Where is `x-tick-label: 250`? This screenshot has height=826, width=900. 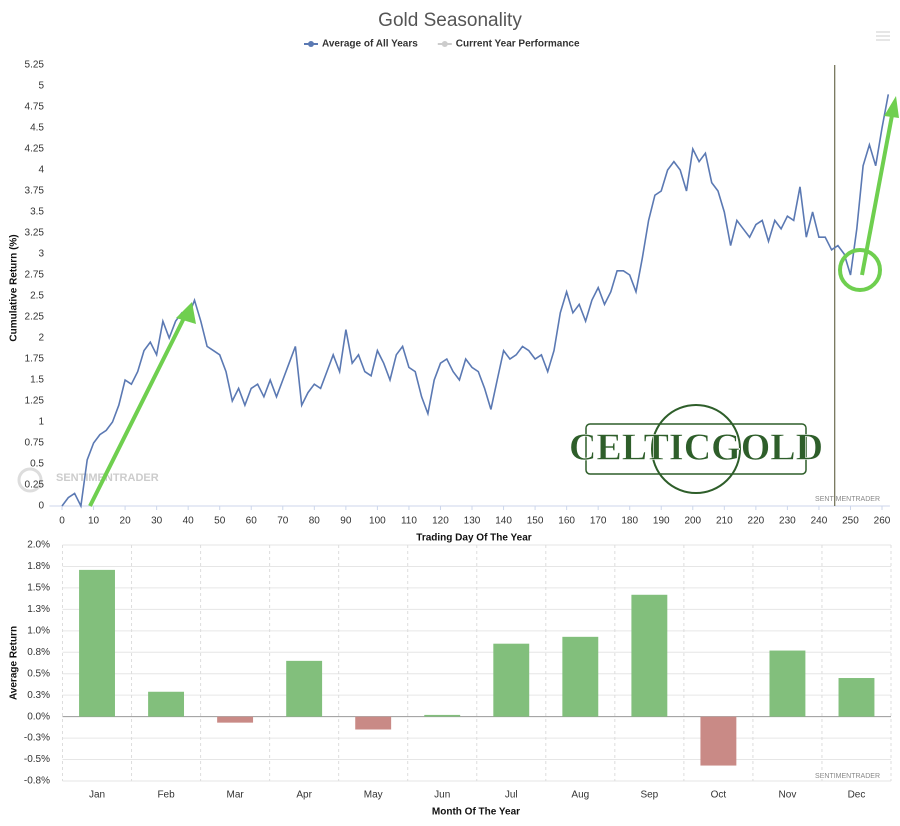
x-tick-label: 250 is located at coordinates (850, 521).